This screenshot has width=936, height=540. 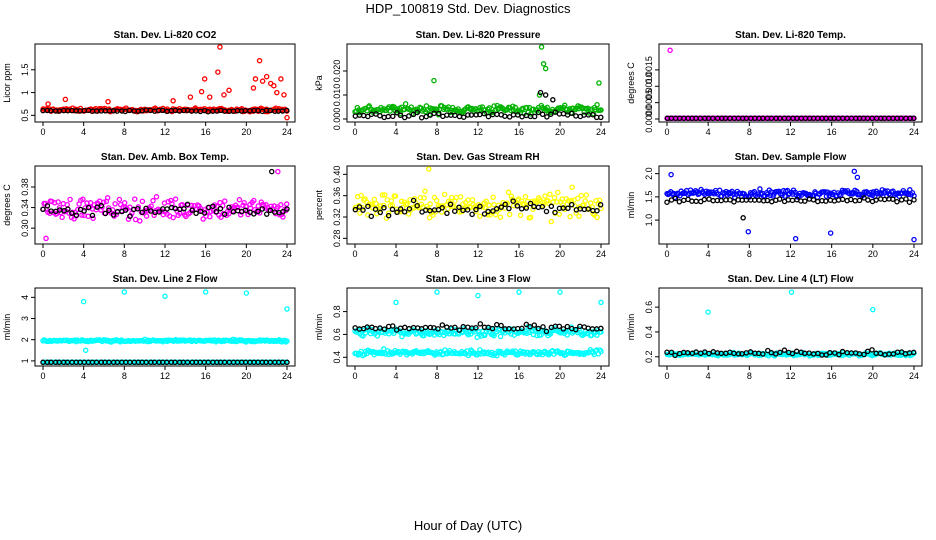 What do you see at coordinates (649, 220) in the screenshot?
I see `y-tick-label: 1.0` at bounding box center [649, 220].